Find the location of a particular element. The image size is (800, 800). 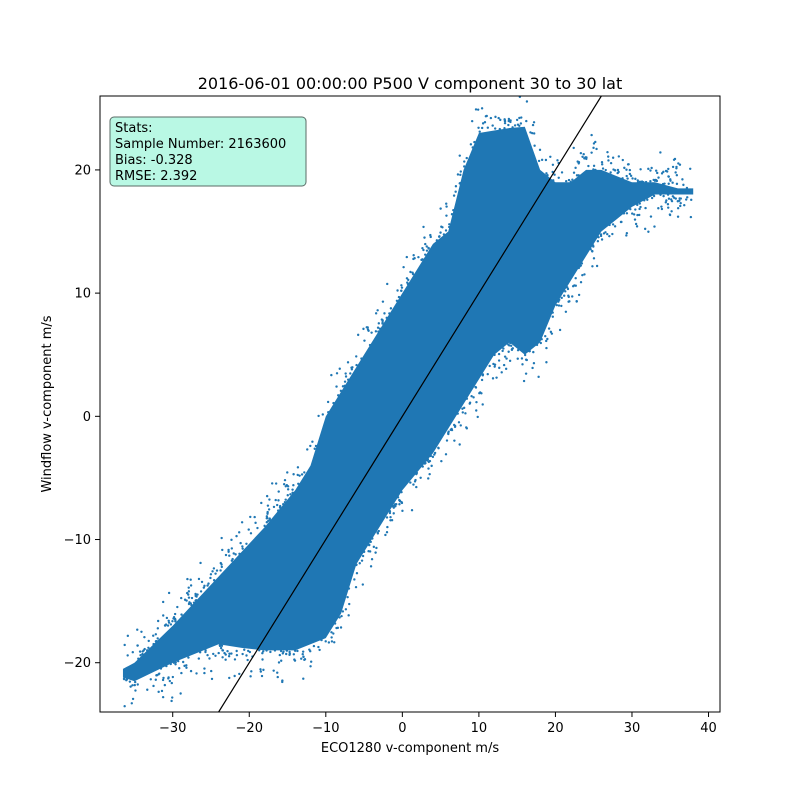

stats-heading: Stats: is located at coordinates (134, 128).